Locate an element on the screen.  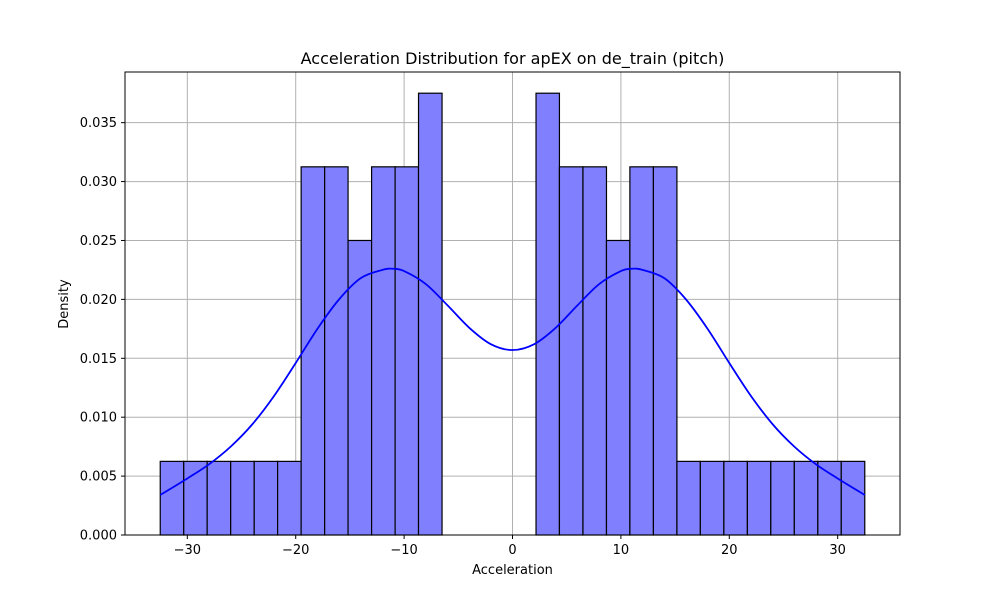
y-ticks: 0.000 0.005 0.010 0.015 0.020 0.025 0.030 0.035 is located at coordinates (102, 330).